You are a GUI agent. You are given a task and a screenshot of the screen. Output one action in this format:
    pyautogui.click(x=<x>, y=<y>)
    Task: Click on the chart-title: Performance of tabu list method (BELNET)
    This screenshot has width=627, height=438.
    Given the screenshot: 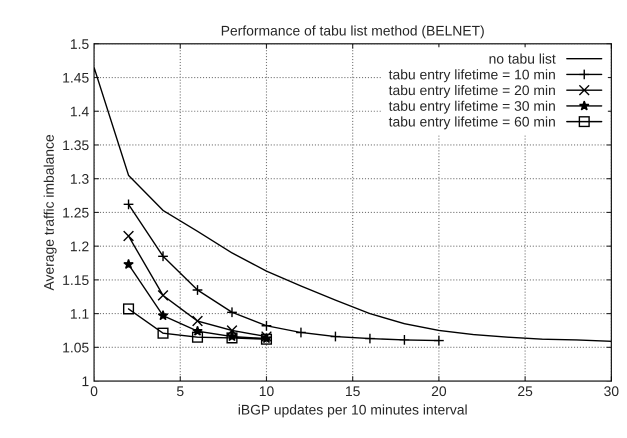 What is the action you would take?
    pyautogui.click(x=353, y=31)
    